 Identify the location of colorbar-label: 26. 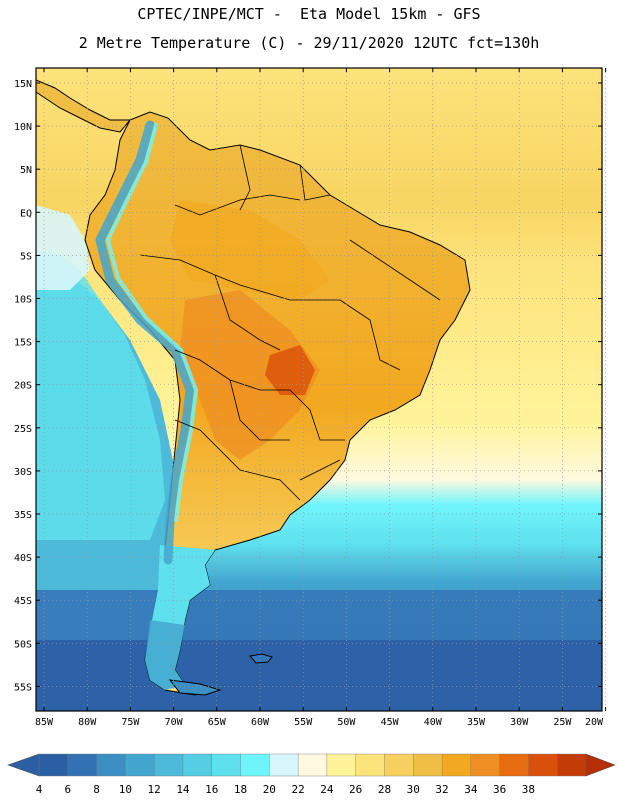
(355, 789).